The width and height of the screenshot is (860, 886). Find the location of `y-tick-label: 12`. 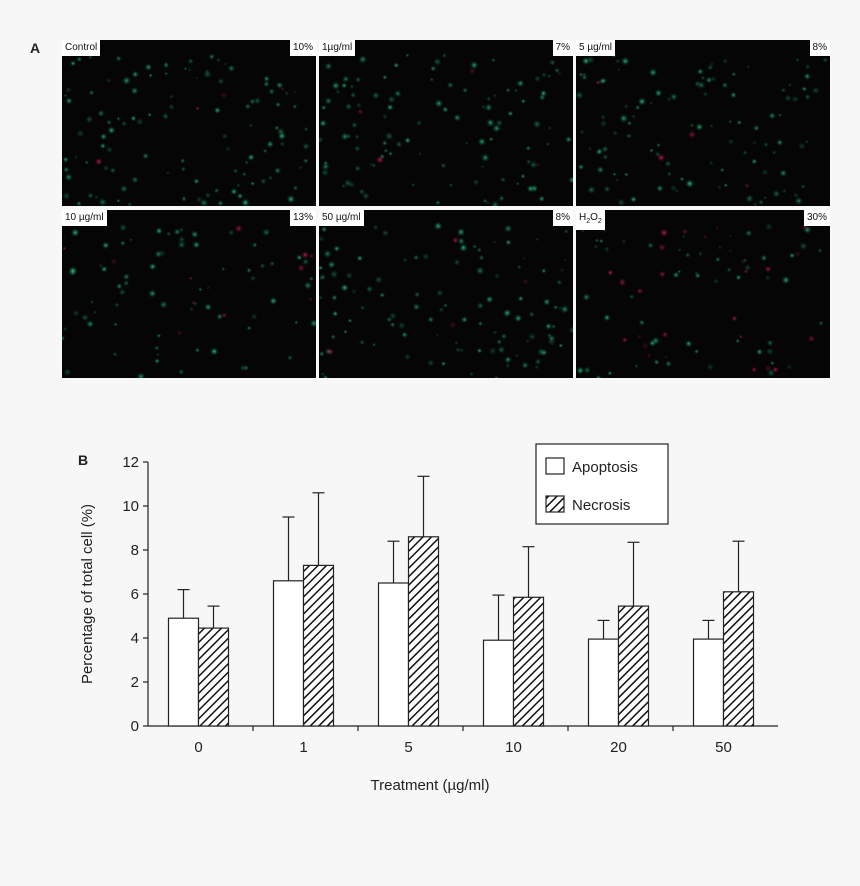

y-tick-label: 12 is located at coordinates (130, 462).